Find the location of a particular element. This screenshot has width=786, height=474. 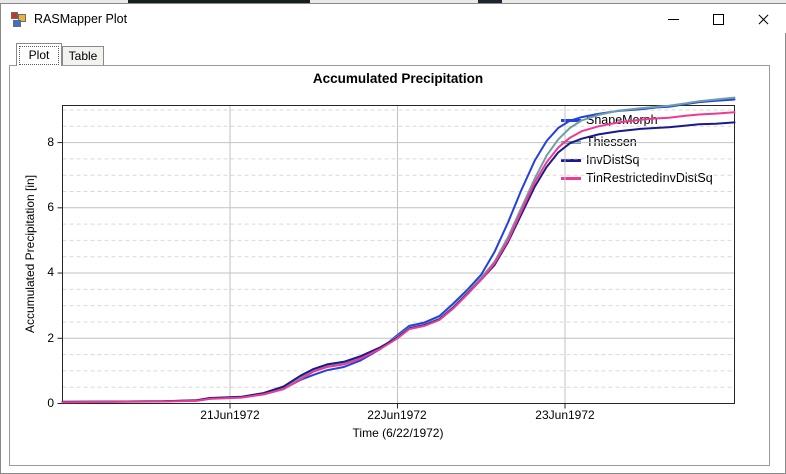

legend-swatch-shapemorph is located at coordinates (571, 120).